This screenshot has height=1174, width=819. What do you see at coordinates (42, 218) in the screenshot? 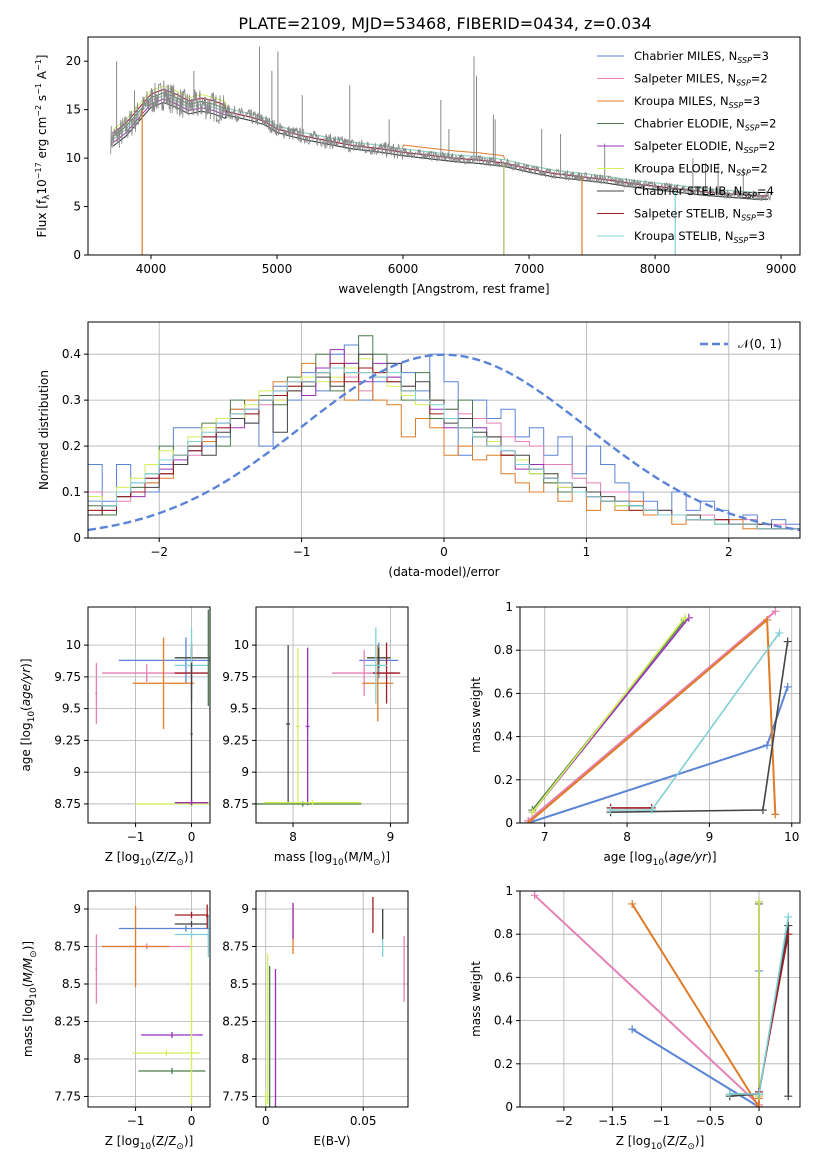
I see `y-axis-label-part: Flux [f` at bounding box center [42, 218].